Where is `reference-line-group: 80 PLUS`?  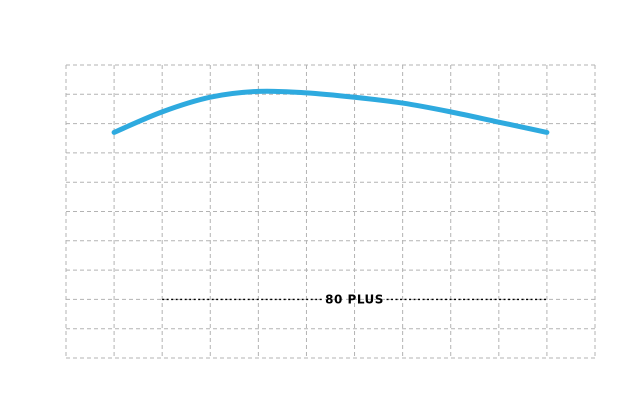 reference-line-group: 80 PLUS is located at coordinates (354, 299).